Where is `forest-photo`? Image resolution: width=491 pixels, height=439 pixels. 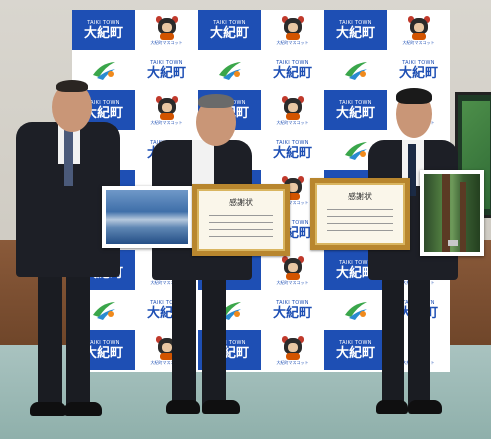 forest-photo is located at coordinates (452, 213).